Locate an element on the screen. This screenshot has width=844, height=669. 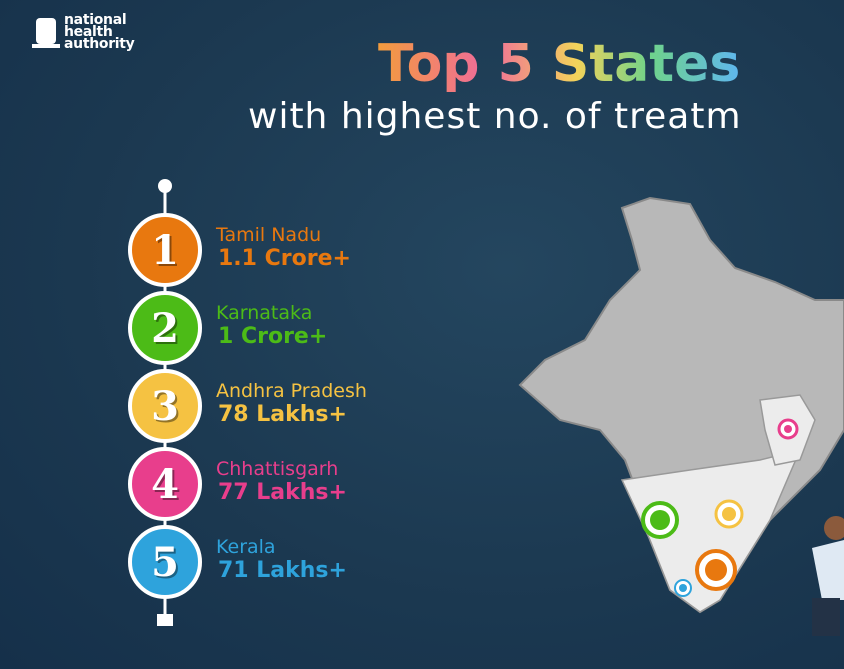
logo-line: health is located at coordinates (88, 32).